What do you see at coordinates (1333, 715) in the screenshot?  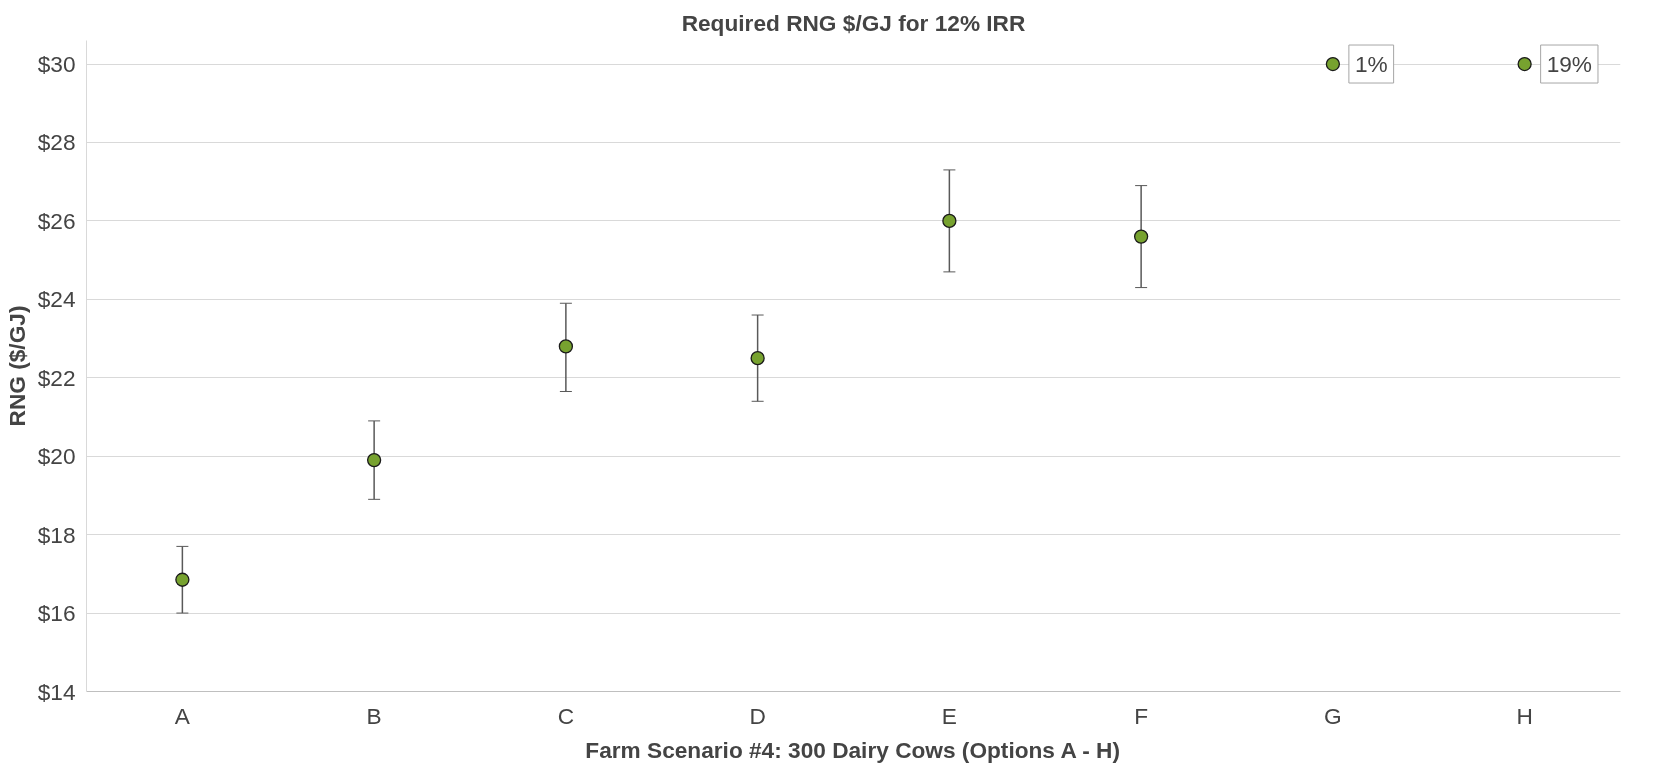 I see `x-tick-label: G` at bounding box center [1333, 715].